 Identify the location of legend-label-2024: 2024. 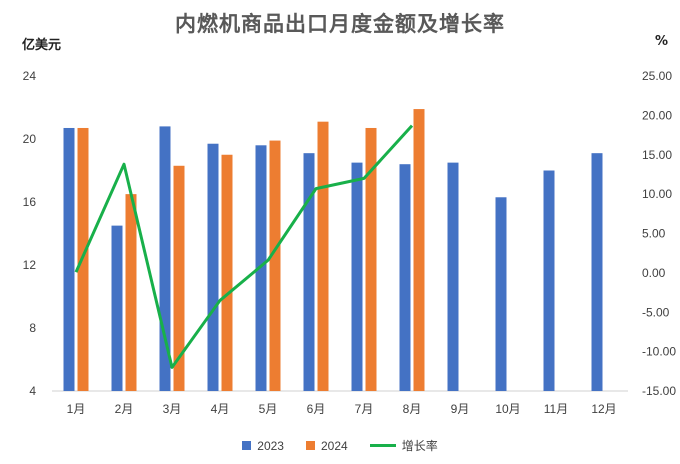
(334, 445).